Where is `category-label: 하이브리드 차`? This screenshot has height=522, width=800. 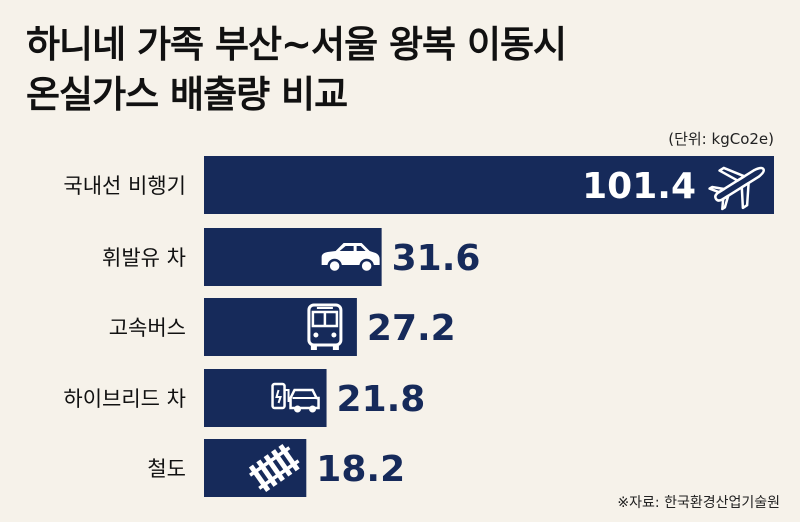
category-label: 하이브리드 차 is located at coordinates (124, 399).